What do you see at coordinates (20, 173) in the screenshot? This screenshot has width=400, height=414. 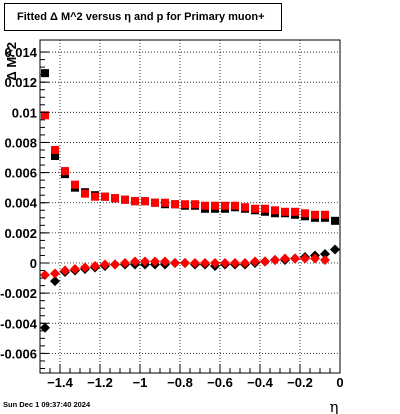 I see `y-tick-label: 0.006` at bounding box center [20, 173].